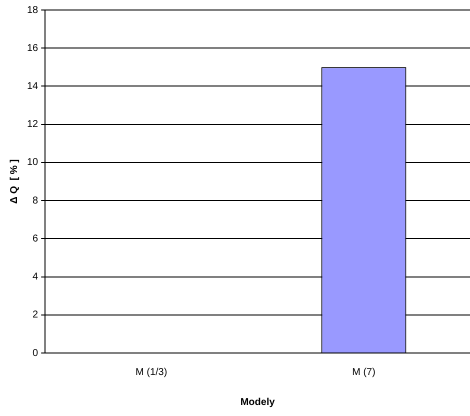 The width and height of the screenshot is (470, 416). Describe the element at coordinates (35, 353) in the screenshot. I see `y-tick-label: 0` at that location.